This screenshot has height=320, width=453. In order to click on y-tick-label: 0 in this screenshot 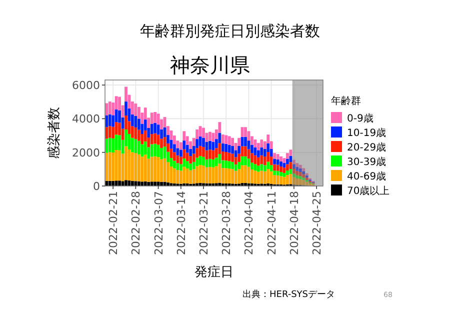, I will do `click(96, 186)`.